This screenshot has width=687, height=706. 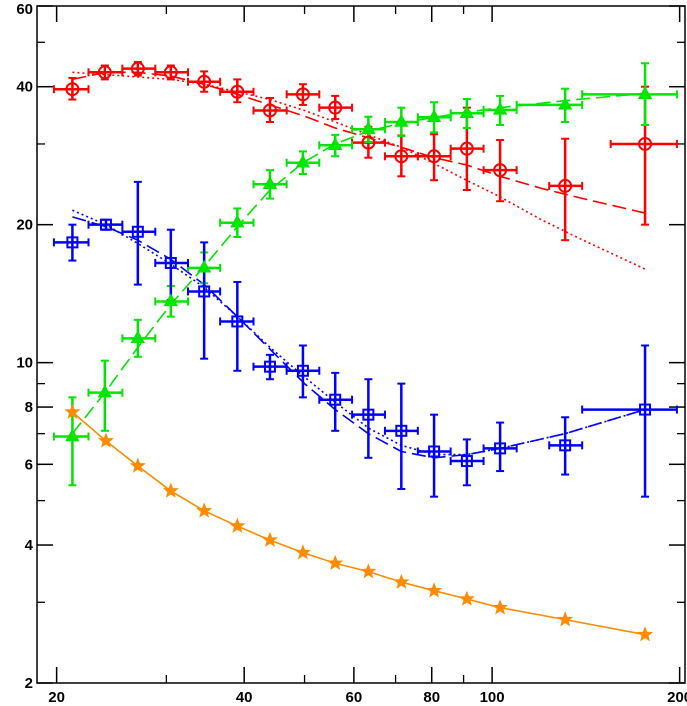 I want to click on x-tick-label: 80, so click(x=431, y=697).